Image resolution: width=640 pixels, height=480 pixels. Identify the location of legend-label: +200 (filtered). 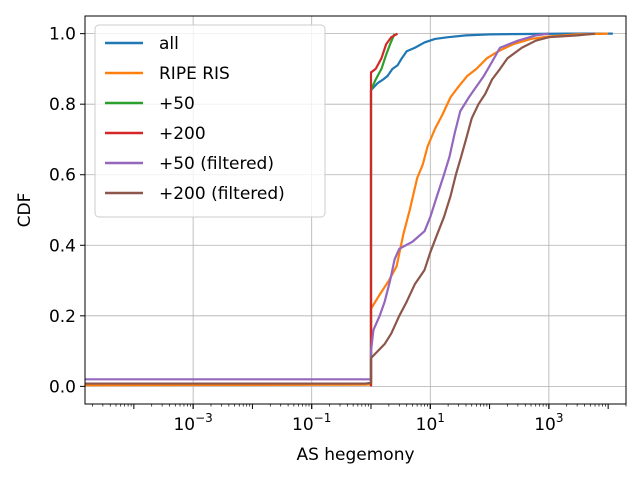
(222, 194).